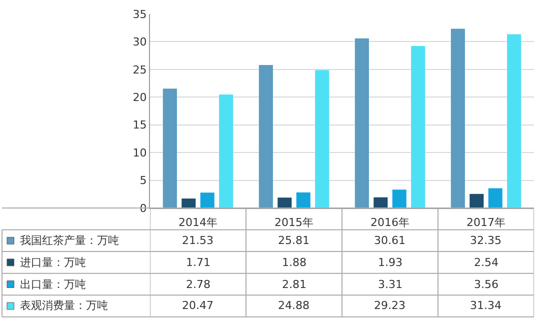 The width and height of the screenshot is (542, 326). What do you see at coordinates (390, 305) in the screenshot?
I see `data-label: 29.23` at bounding box center [390, 305].